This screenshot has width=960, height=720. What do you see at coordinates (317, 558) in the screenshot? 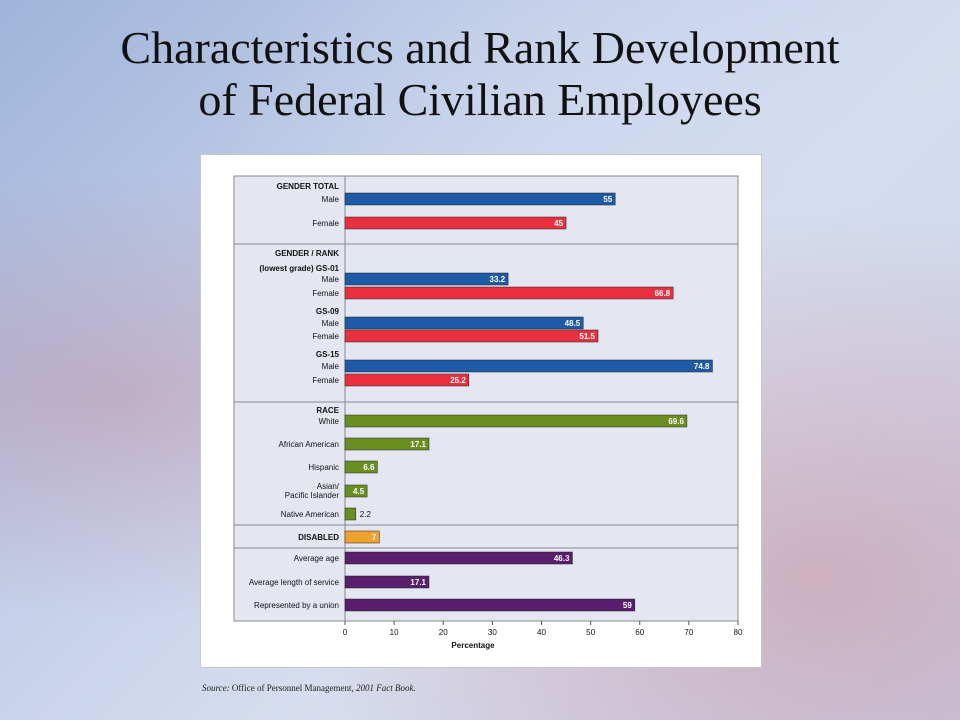
I see `bar-4-0-label: Average age` at bounding box center [317, 558].